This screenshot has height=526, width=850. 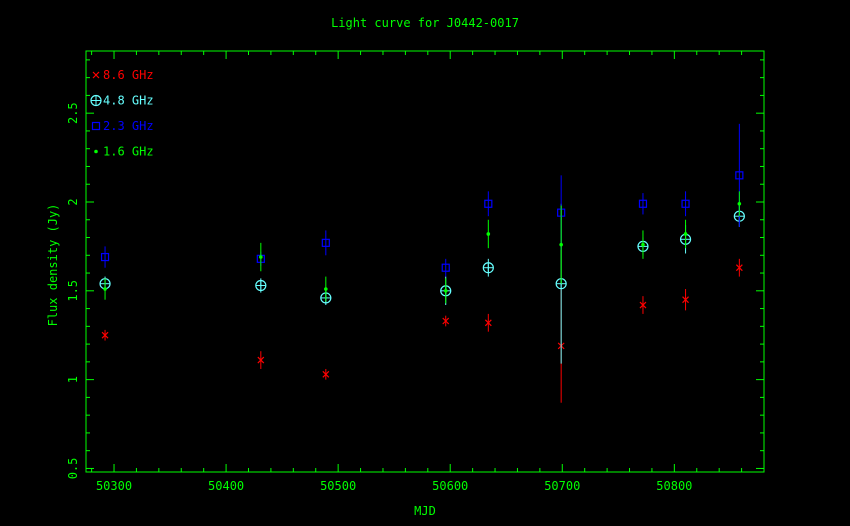 What do you see at coordinates (73, 201) in the screenshot?
I see `y-tick-label: 2` at bounding box center [73, 201].